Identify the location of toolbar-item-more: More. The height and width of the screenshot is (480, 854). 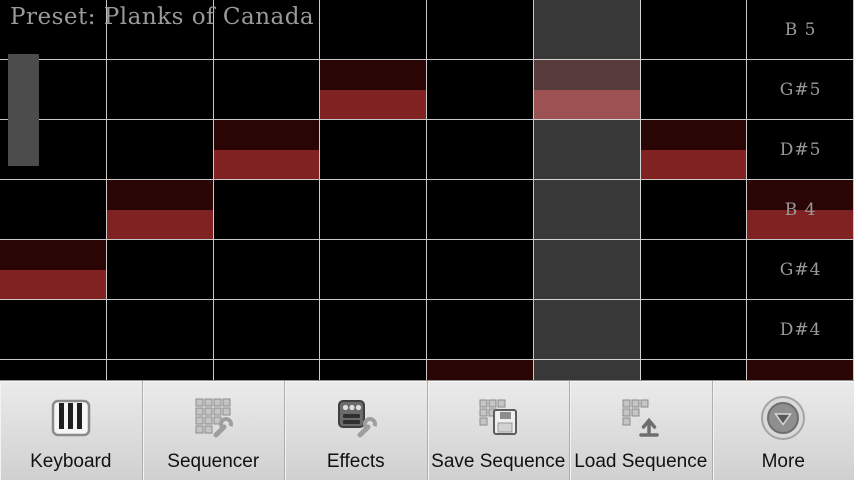
(783, 430).